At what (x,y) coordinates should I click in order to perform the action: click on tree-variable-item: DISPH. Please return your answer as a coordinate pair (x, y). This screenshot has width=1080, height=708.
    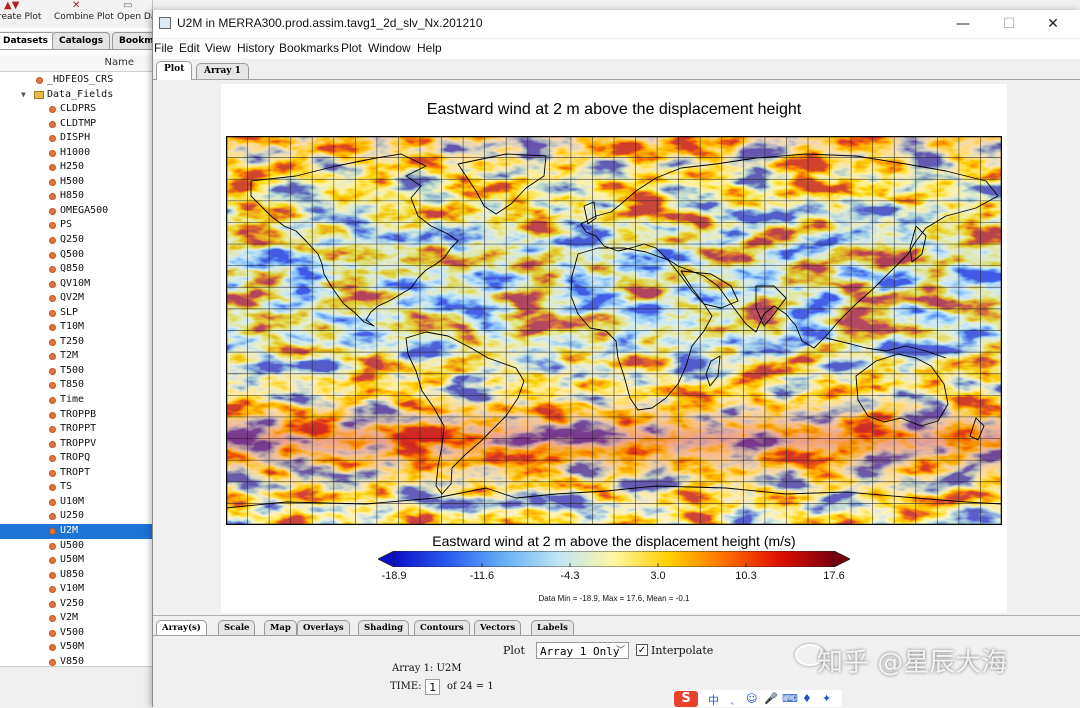
    Looking at the image, I should click on (76, 138).